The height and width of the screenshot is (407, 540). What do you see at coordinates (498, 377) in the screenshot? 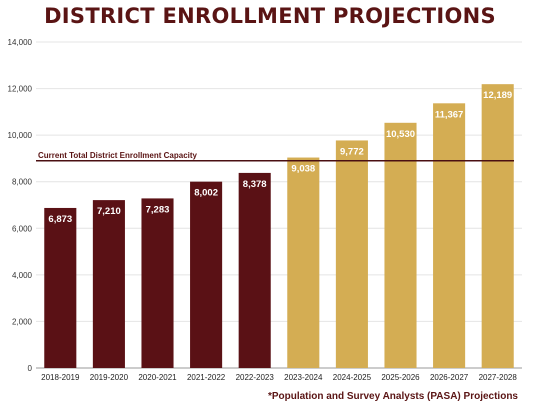
I see `x-tick-label: 2027-2028` at bounding box center [498, 377].